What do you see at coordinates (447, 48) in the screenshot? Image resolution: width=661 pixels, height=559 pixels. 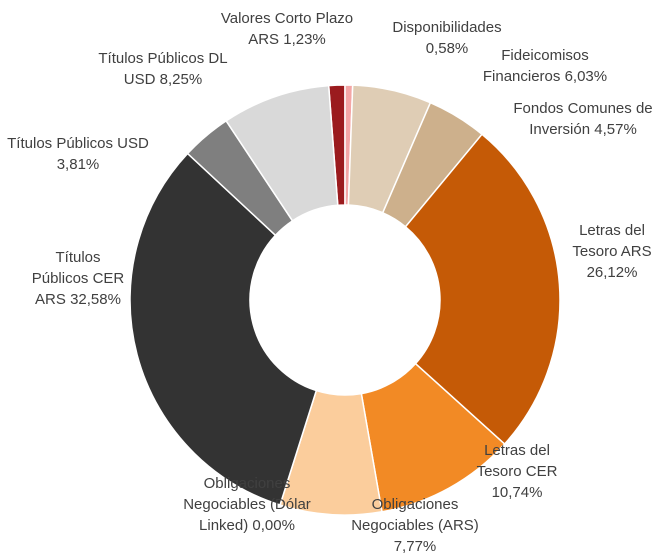 I see `value-label: 0,58%` at bounding box center [447, 48].